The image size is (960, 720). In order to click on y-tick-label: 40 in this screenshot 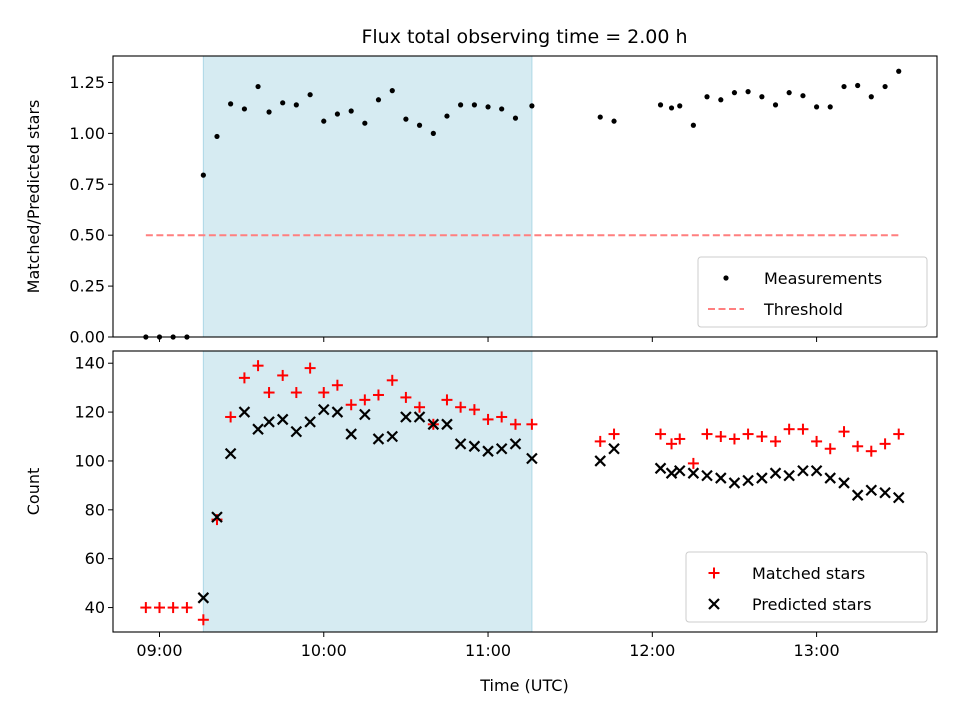, I will do `click(95, 607)`.